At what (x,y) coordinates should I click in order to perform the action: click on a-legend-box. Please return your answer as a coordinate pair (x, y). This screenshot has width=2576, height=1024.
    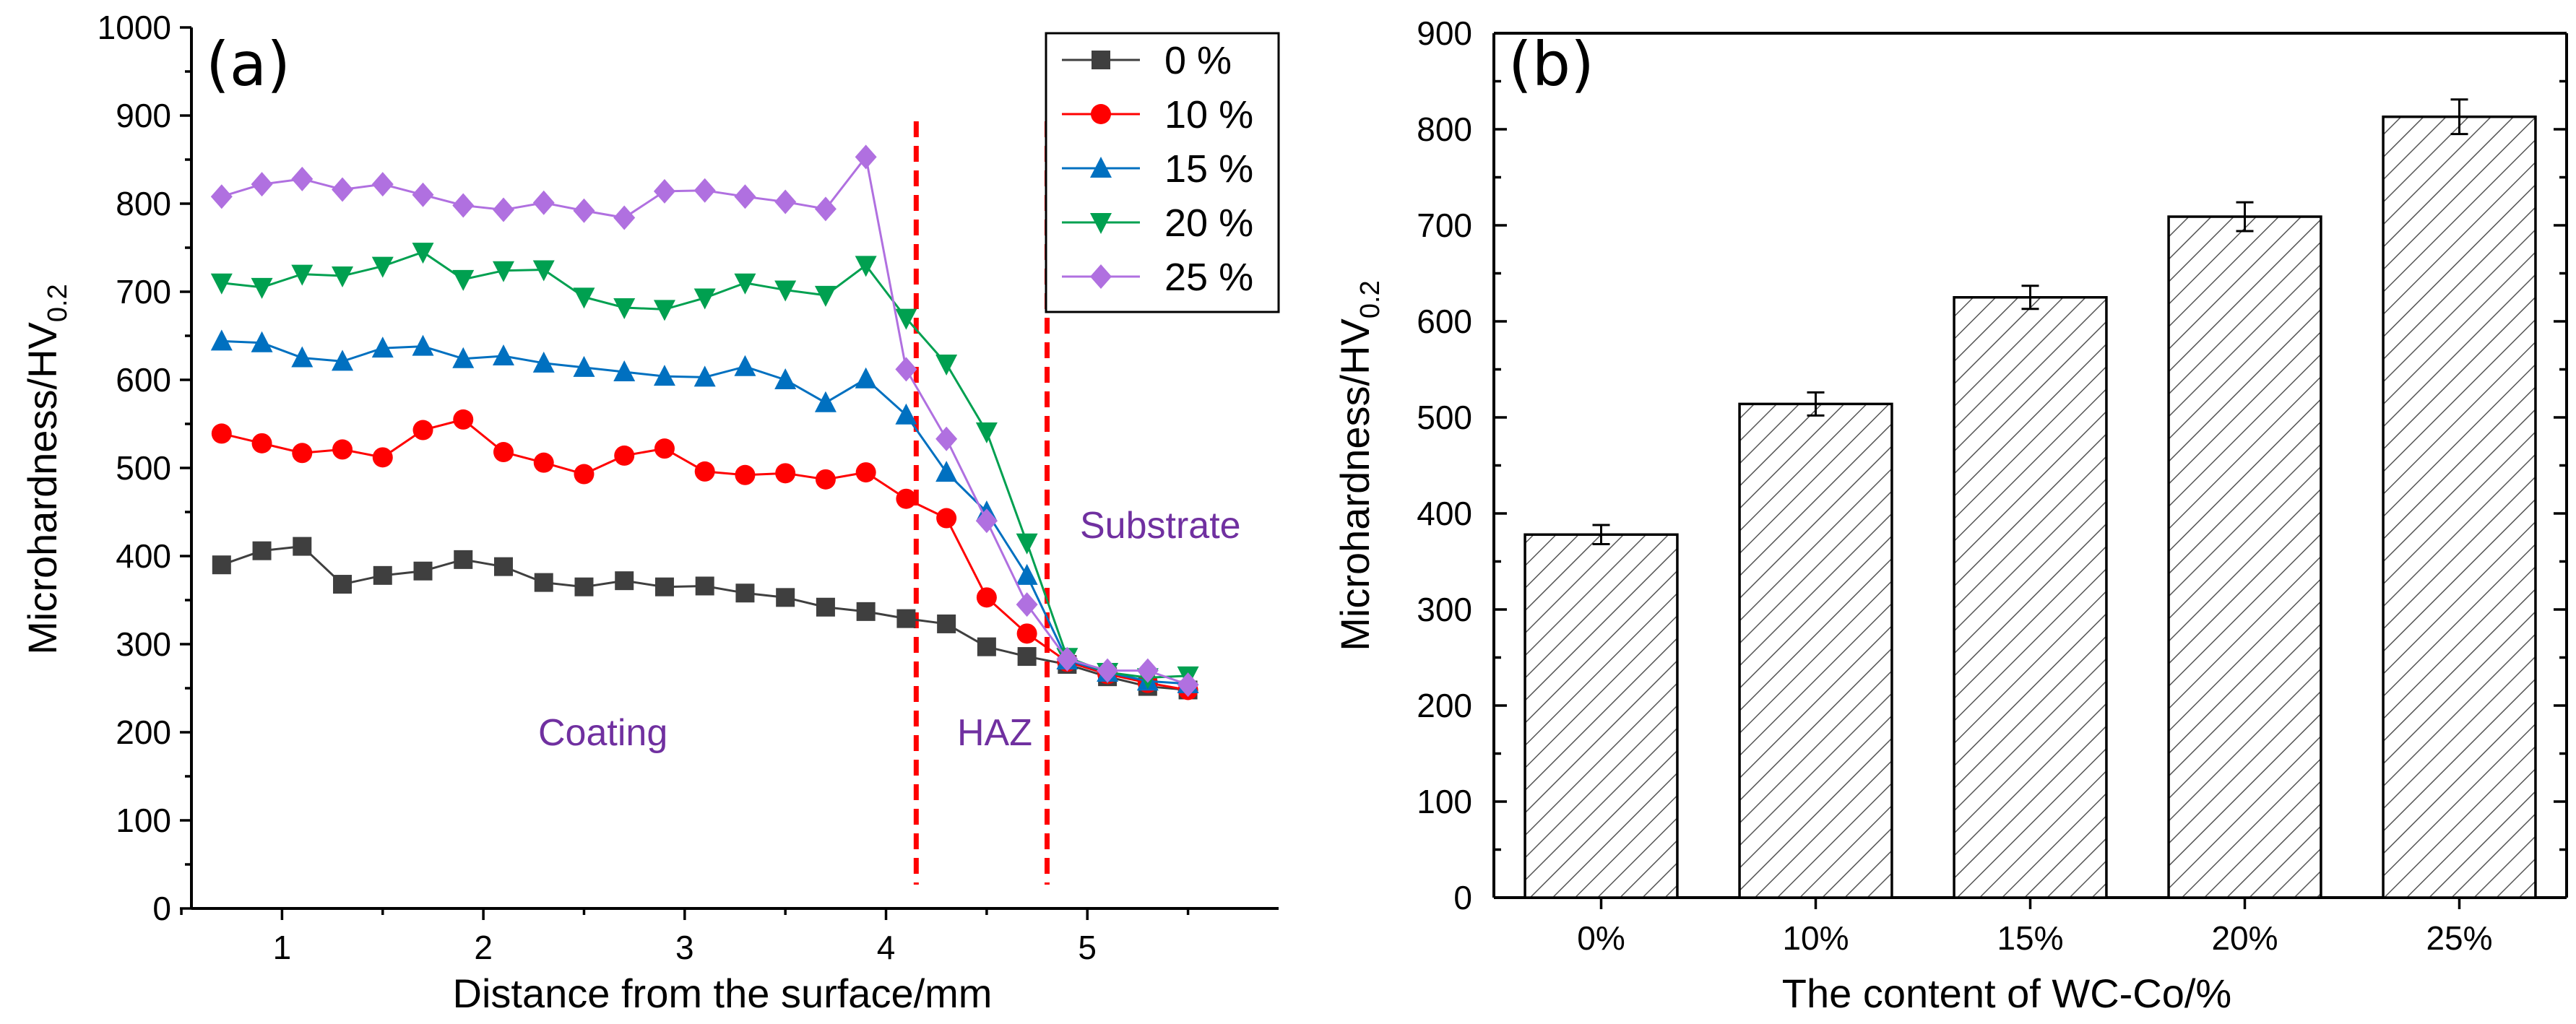
    Looking at the image, I should click on (1162, 172).